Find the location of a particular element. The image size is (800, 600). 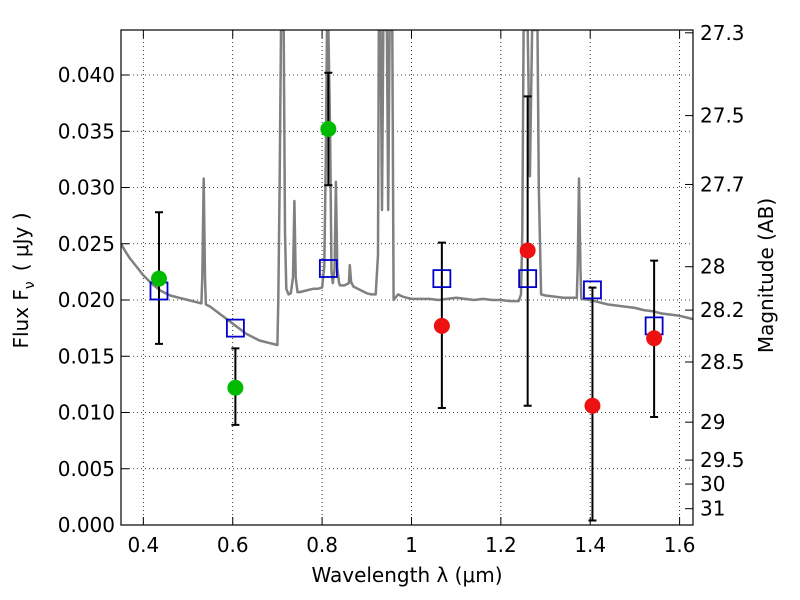

y-tick-label: 0.000 is located at coordinates (86, 525).